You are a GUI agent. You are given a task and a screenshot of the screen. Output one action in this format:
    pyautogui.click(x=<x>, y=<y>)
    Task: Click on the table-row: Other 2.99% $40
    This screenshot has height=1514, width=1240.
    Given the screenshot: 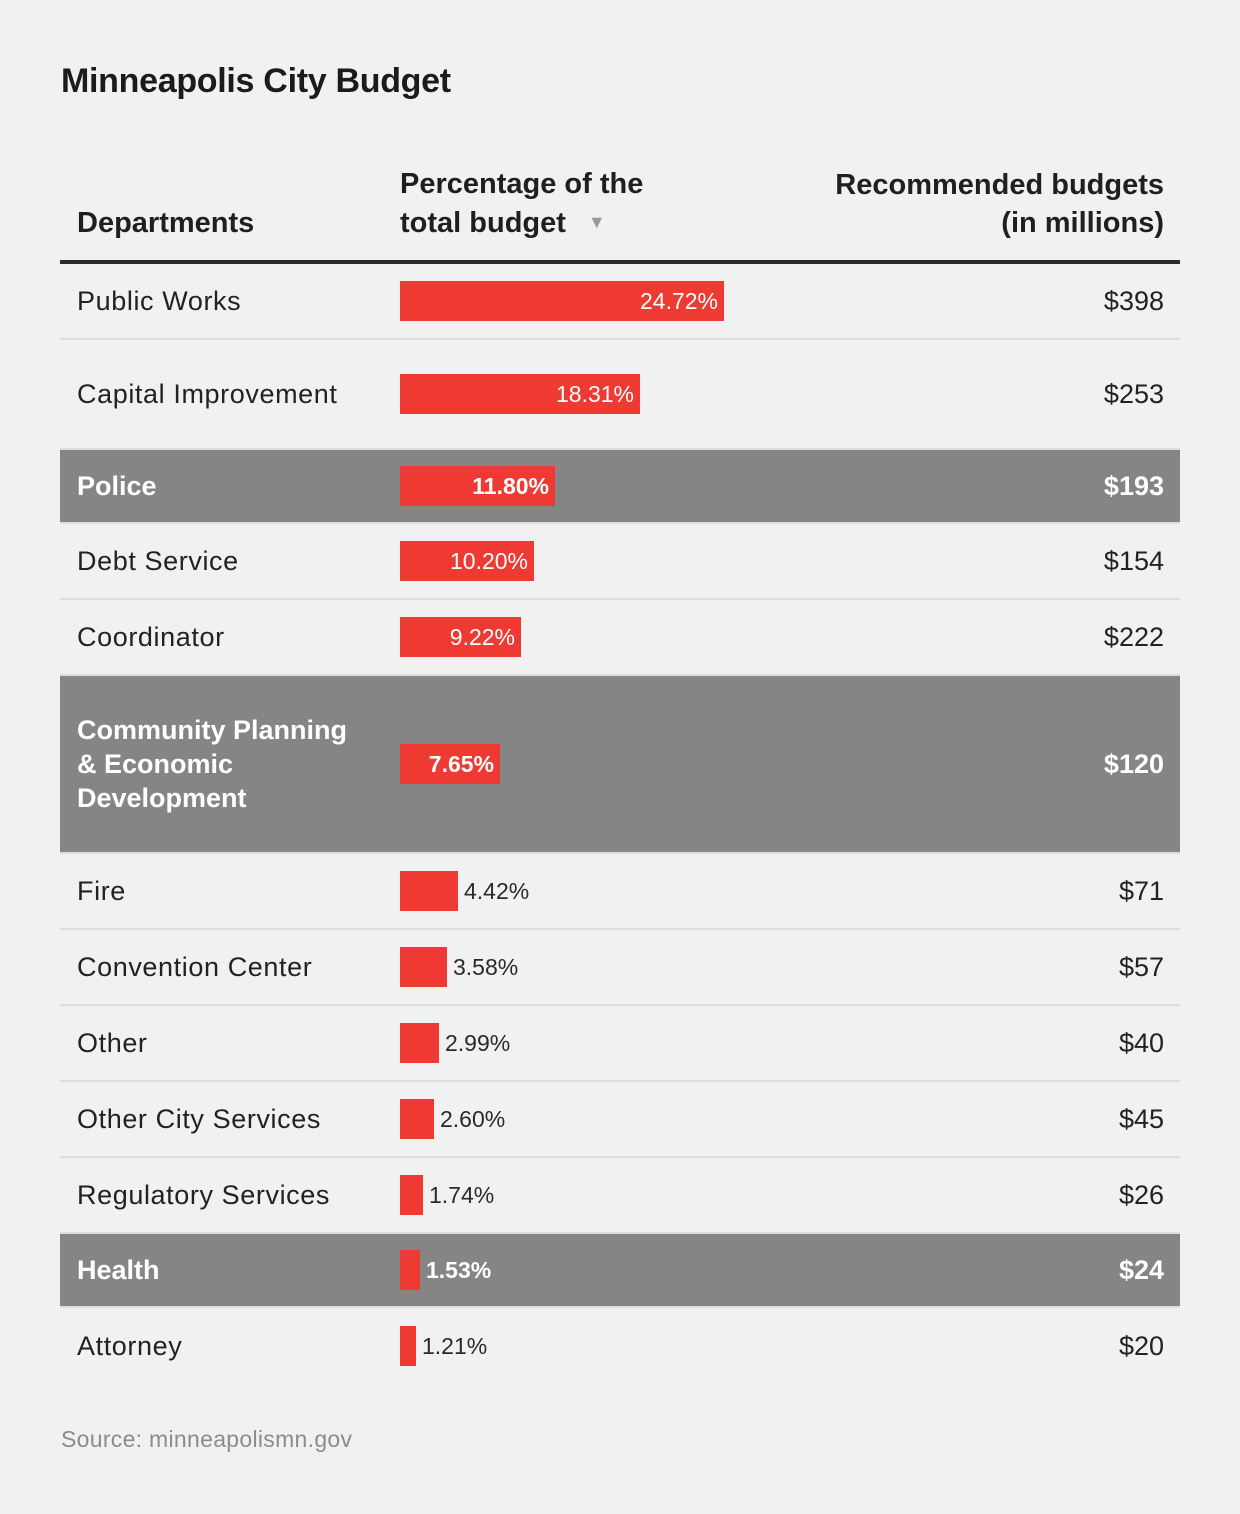 What is the action you would take?
    pyautogui.click(x=620, y=1044)
    